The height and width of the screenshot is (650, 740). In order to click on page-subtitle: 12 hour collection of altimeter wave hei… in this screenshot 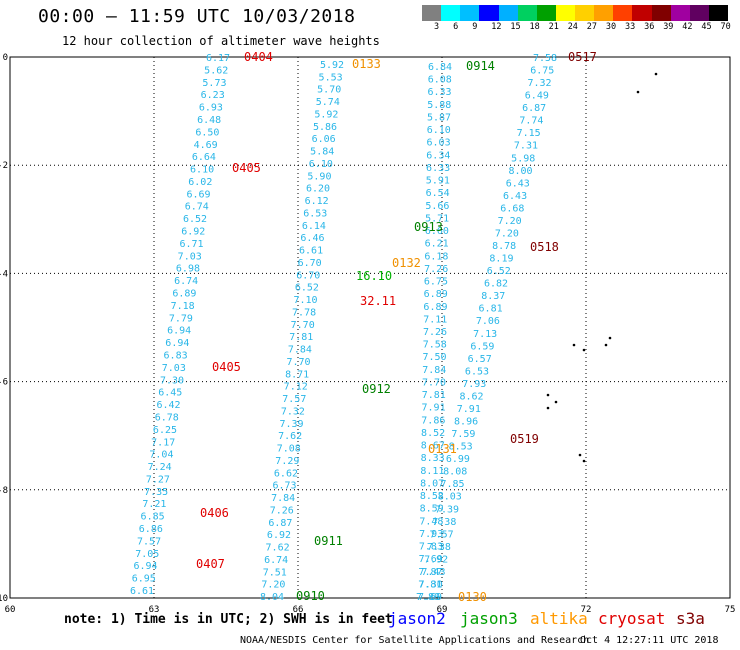, I will do `click(221, 41)`.